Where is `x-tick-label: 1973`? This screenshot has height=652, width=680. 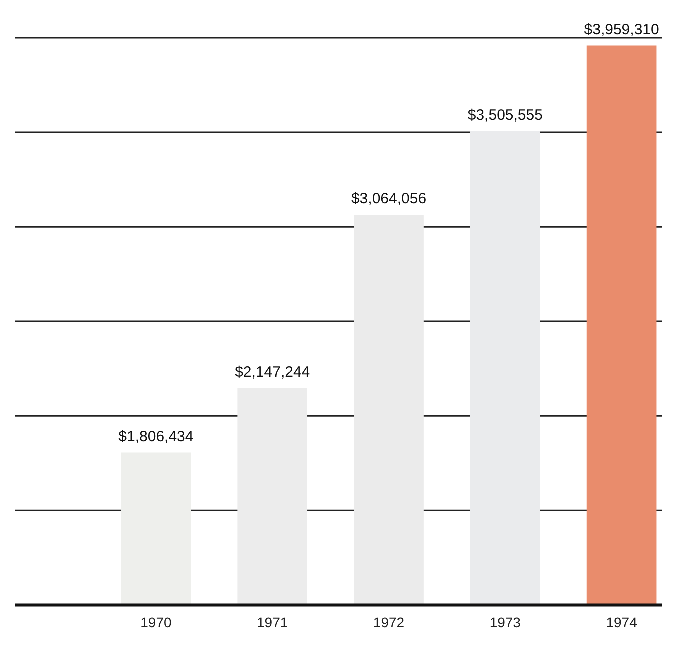 x-tick-label: 1973 is located at coordinates (506, 622).